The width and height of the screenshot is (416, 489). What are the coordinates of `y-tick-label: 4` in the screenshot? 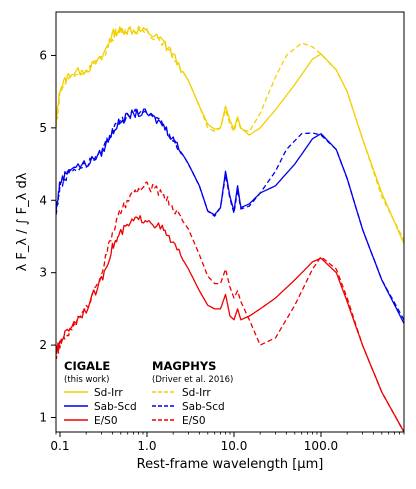 It's located at (43, 200).